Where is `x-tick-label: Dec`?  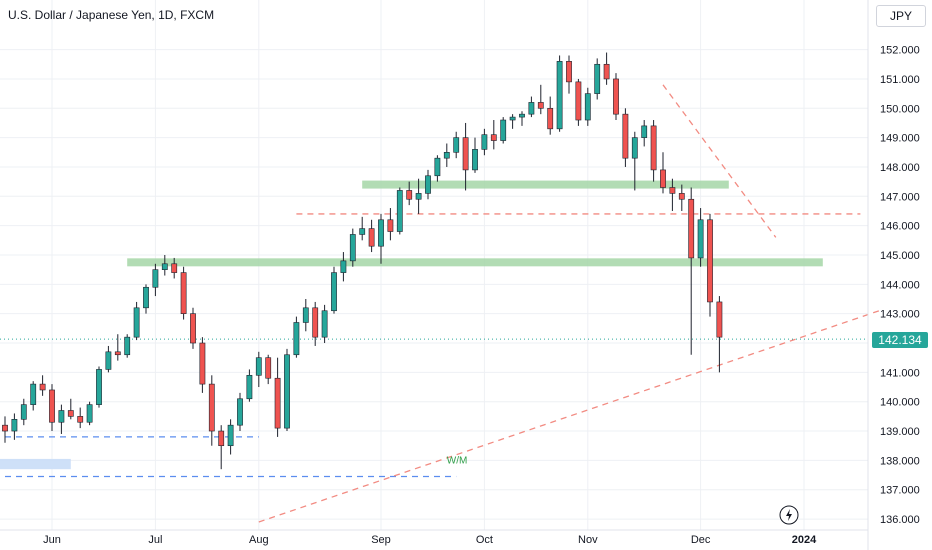
x-tick-label: Dec is located at coordinates (701, 540).